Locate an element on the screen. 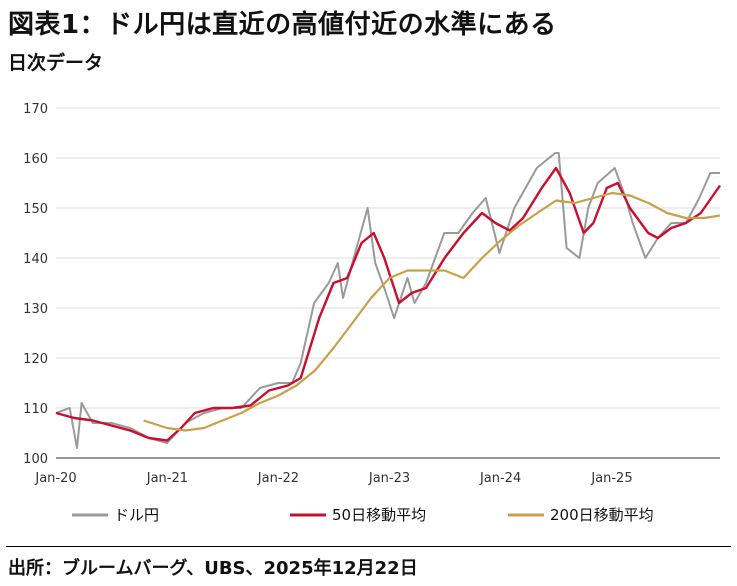 The image size is (737, 586). y-tick-label-160: 160 is located at coordinates (35, 159).